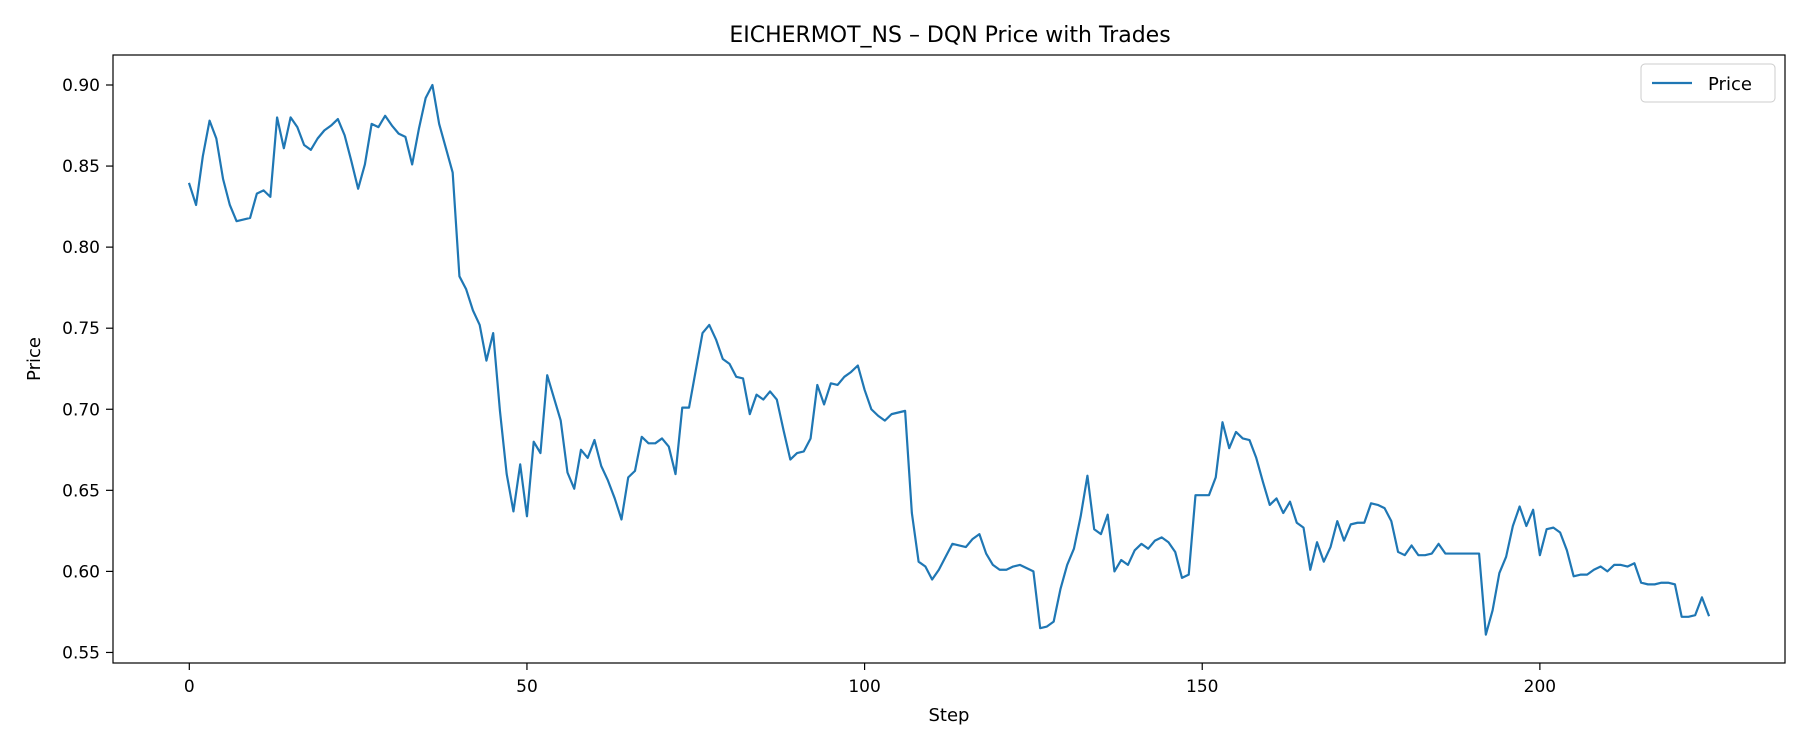  What do you see at coordinates (189, 687) in the screenshot?
I see `x-tick-label-0: 0` at bounding box center [189, 687].